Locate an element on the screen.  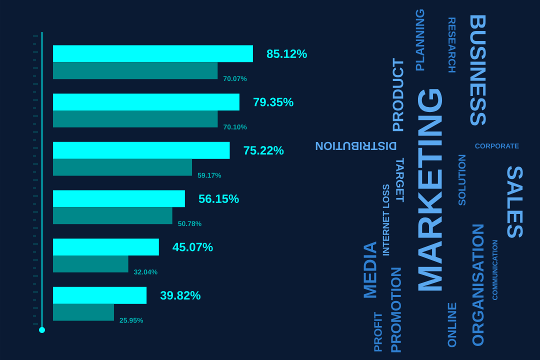
text: PROFIT is located at coordinates (378, 332).